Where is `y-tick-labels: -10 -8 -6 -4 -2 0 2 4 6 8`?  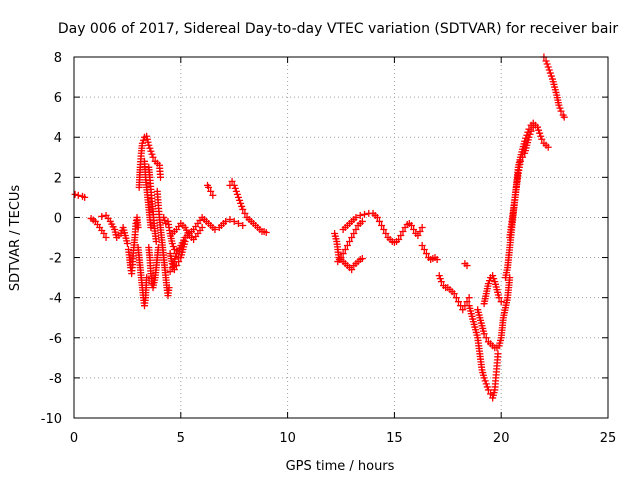 y-tick-labels: -10 -8 -6 -4 -2 0 2 4 6 8 is located at coordinates (51, 239).